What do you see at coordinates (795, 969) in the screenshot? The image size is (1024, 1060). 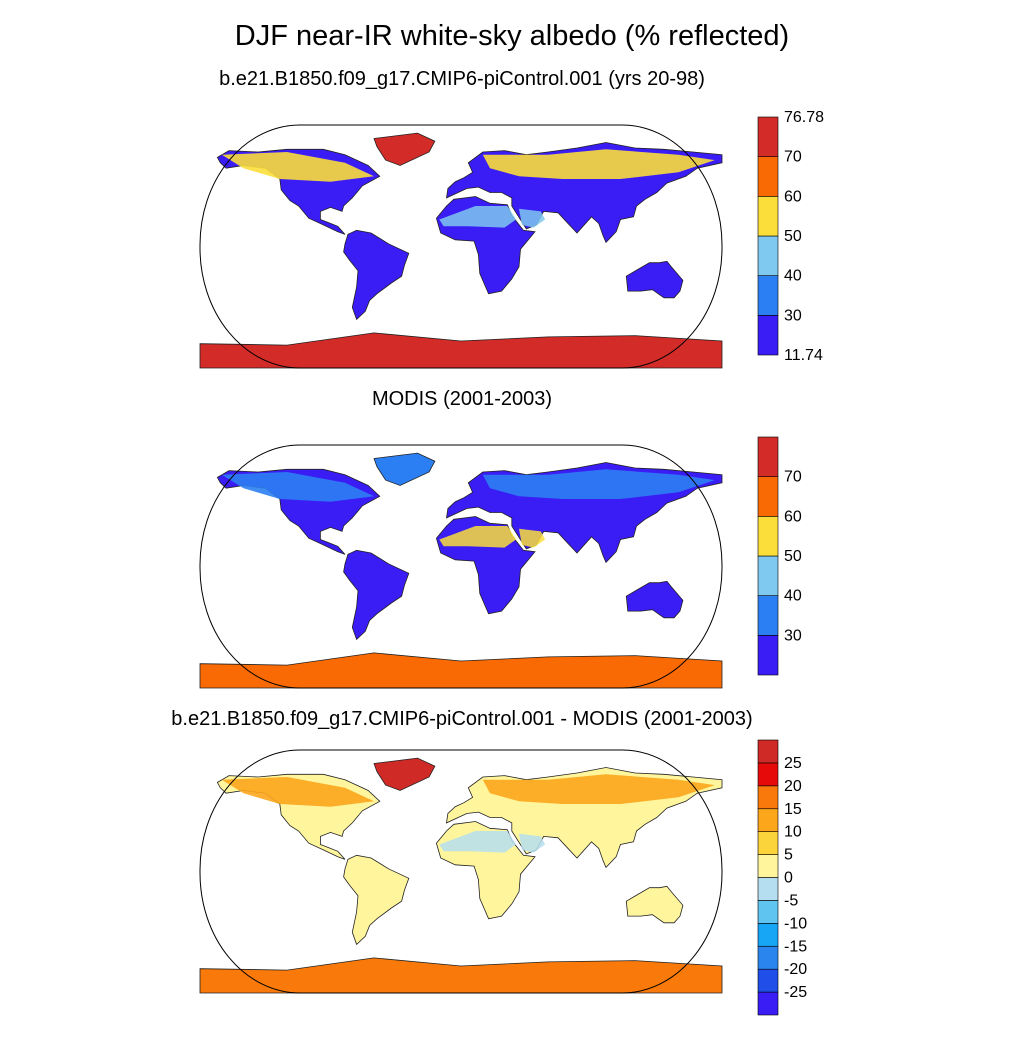 I see `colorbar-label: -20` at bounding box center [795, 969].